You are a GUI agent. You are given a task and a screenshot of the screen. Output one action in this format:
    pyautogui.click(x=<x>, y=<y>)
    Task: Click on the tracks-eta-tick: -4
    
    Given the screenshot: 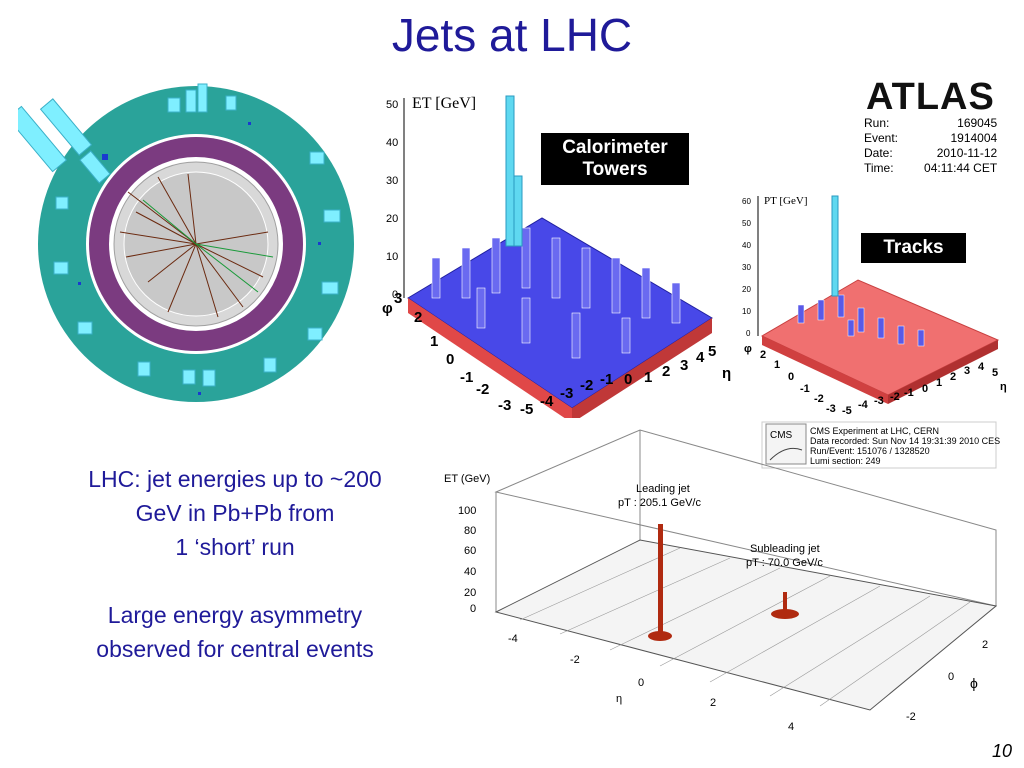 What is the action you would take?
    pyautogui.click(x=863, y=405)
    